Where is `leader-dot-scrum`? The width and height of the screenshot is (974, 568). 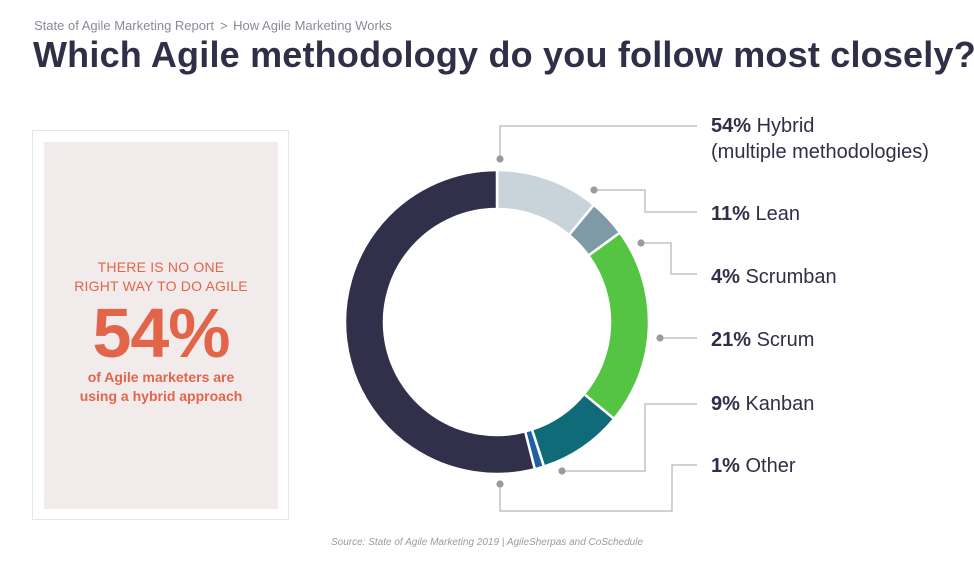 leader-dot-scrum is located at coordinates (660, 338).